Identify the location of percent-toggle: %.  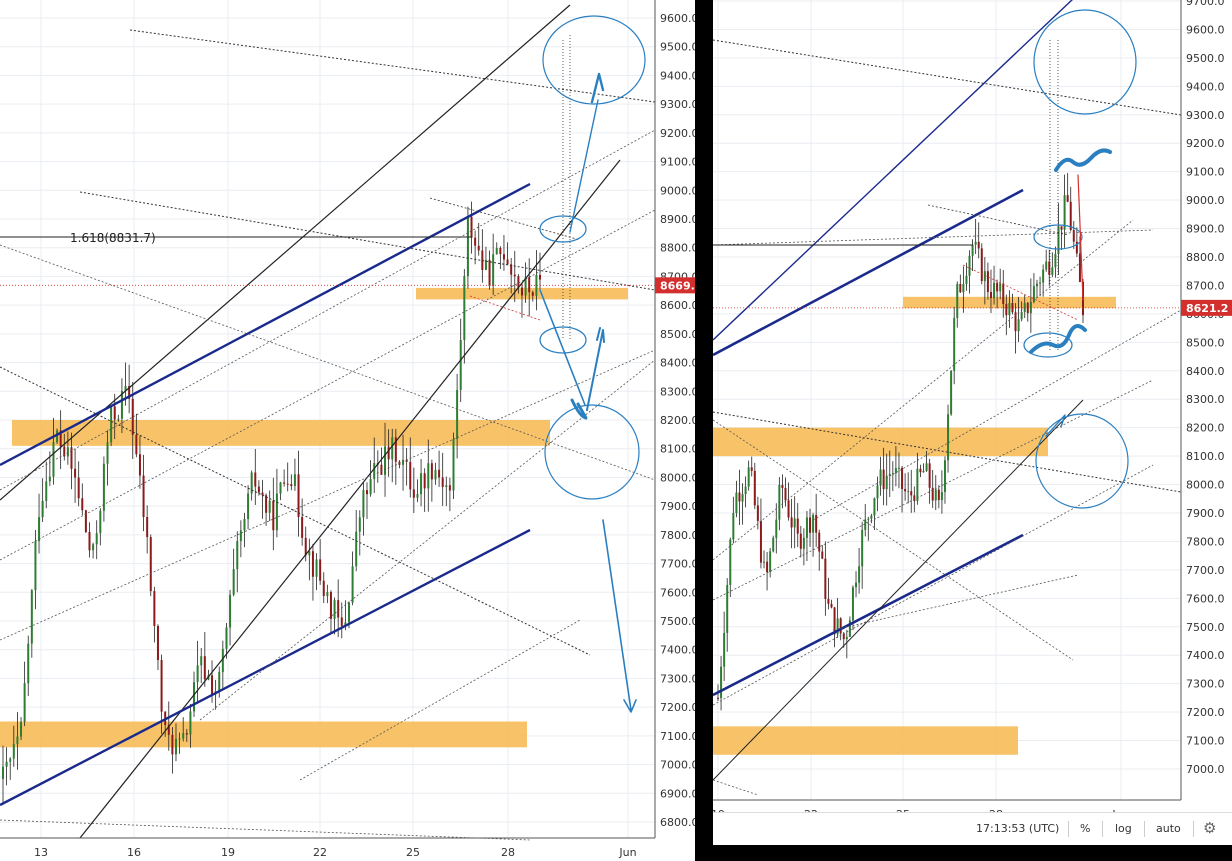
(1085, 828).